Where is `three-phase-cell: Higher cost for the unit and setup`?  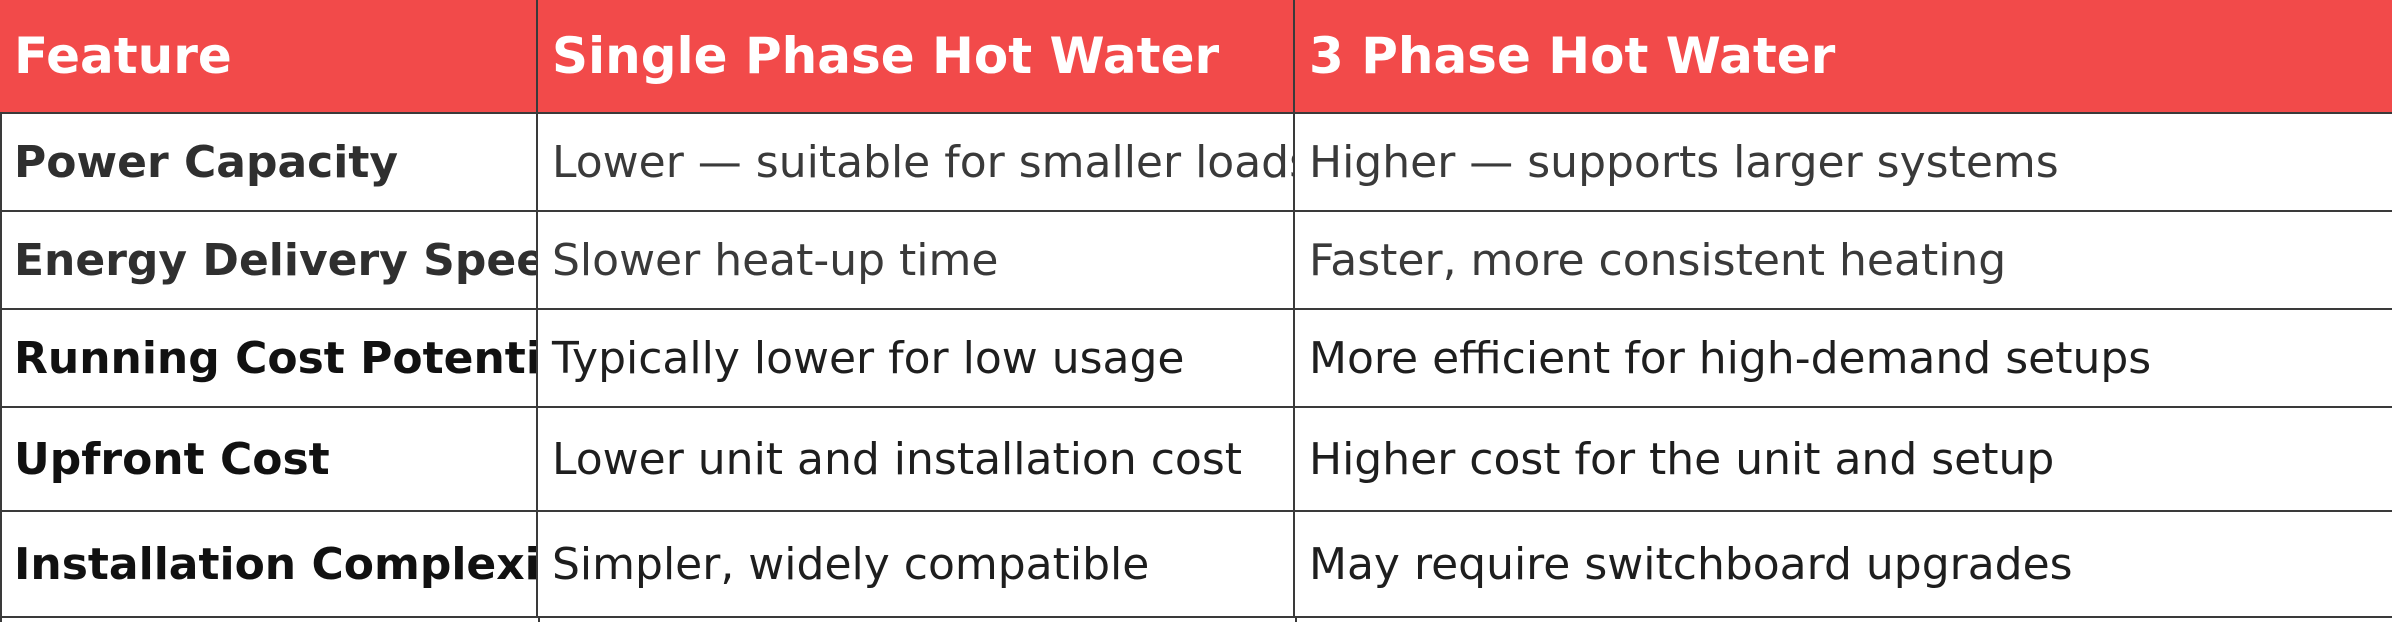 three-phase-cell: Higher cost for the unit and setup is located at coordinates (1682, 459).